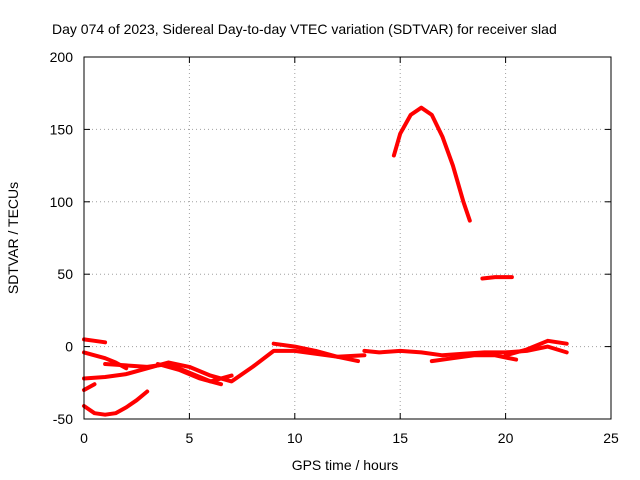 The height and width of the screenshot is (480, 640). What do you see at coordinates (63, 419) in the screenshot?
I see `y-tick-label: -50` at bounding box center [63, 419].